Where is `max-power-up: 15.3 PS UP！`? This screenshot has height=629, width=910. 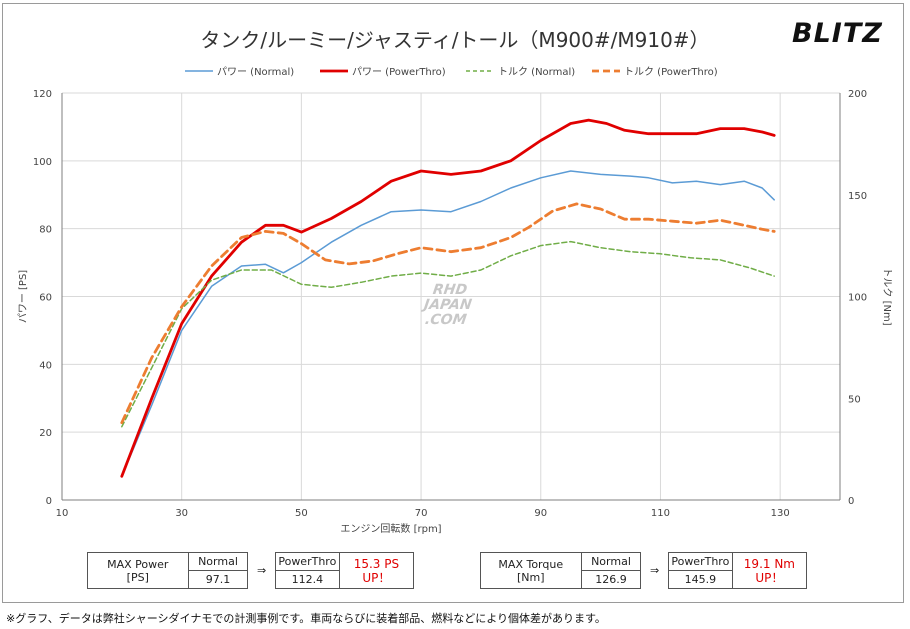 max-power-up: 15.3 PS UP！ is located at coordinates (376, 570).